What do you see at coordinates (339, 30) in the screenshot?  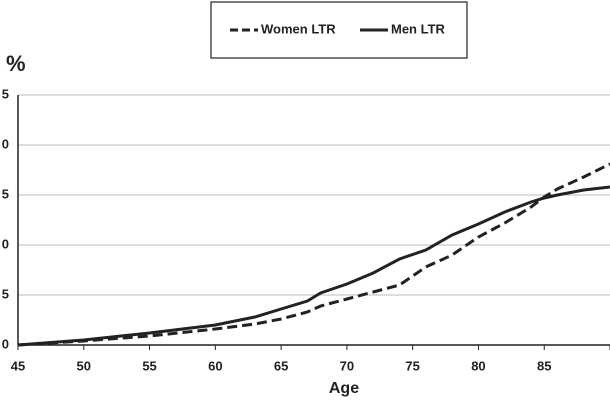 I see `legend-box` at bounding box center [339, 30].